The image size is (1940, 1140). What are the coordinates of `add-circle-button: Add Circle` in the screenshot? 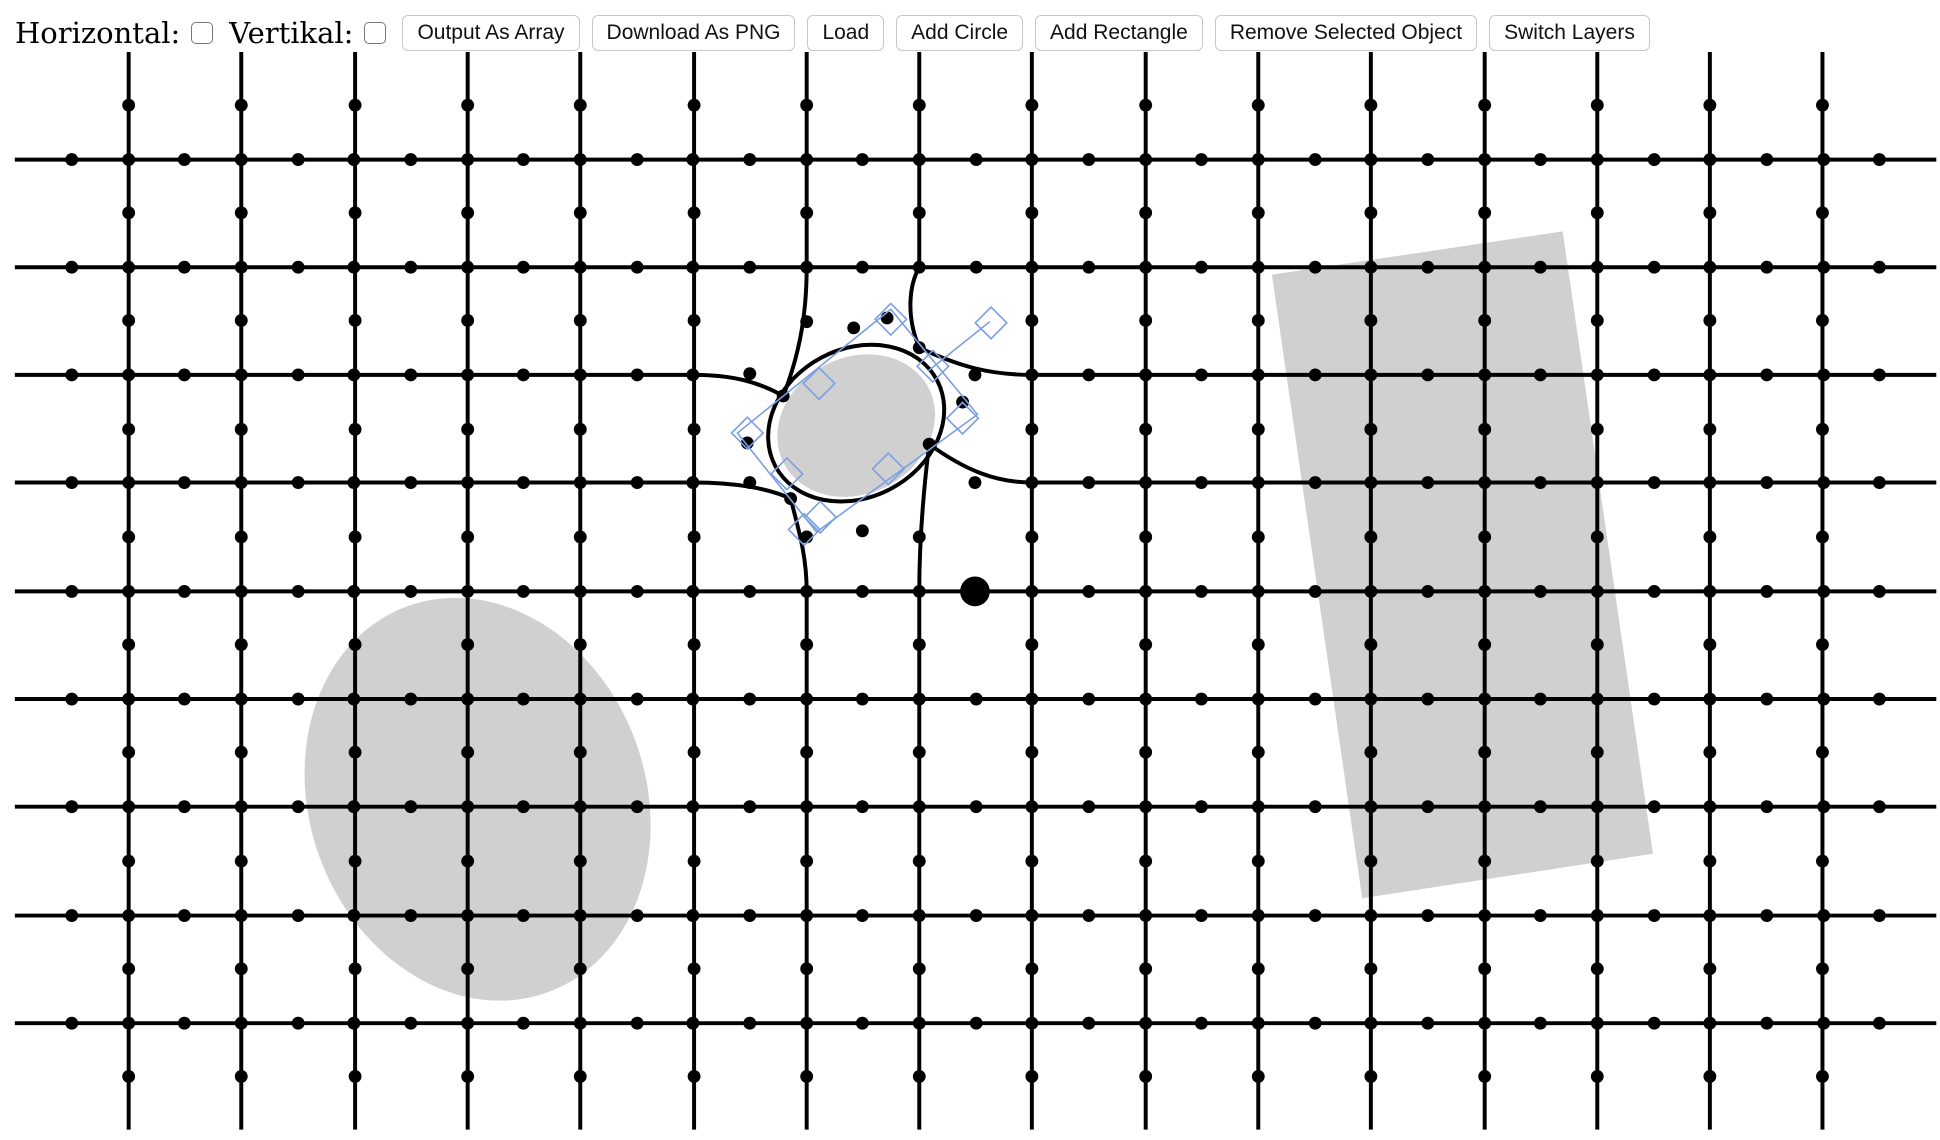 It's located at (960, 33).